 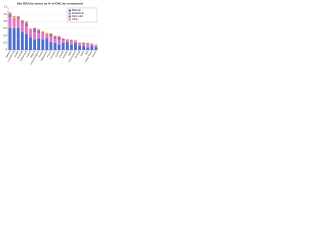 I want to click on legend-label: Multilateral, so click(x=78, y=13).